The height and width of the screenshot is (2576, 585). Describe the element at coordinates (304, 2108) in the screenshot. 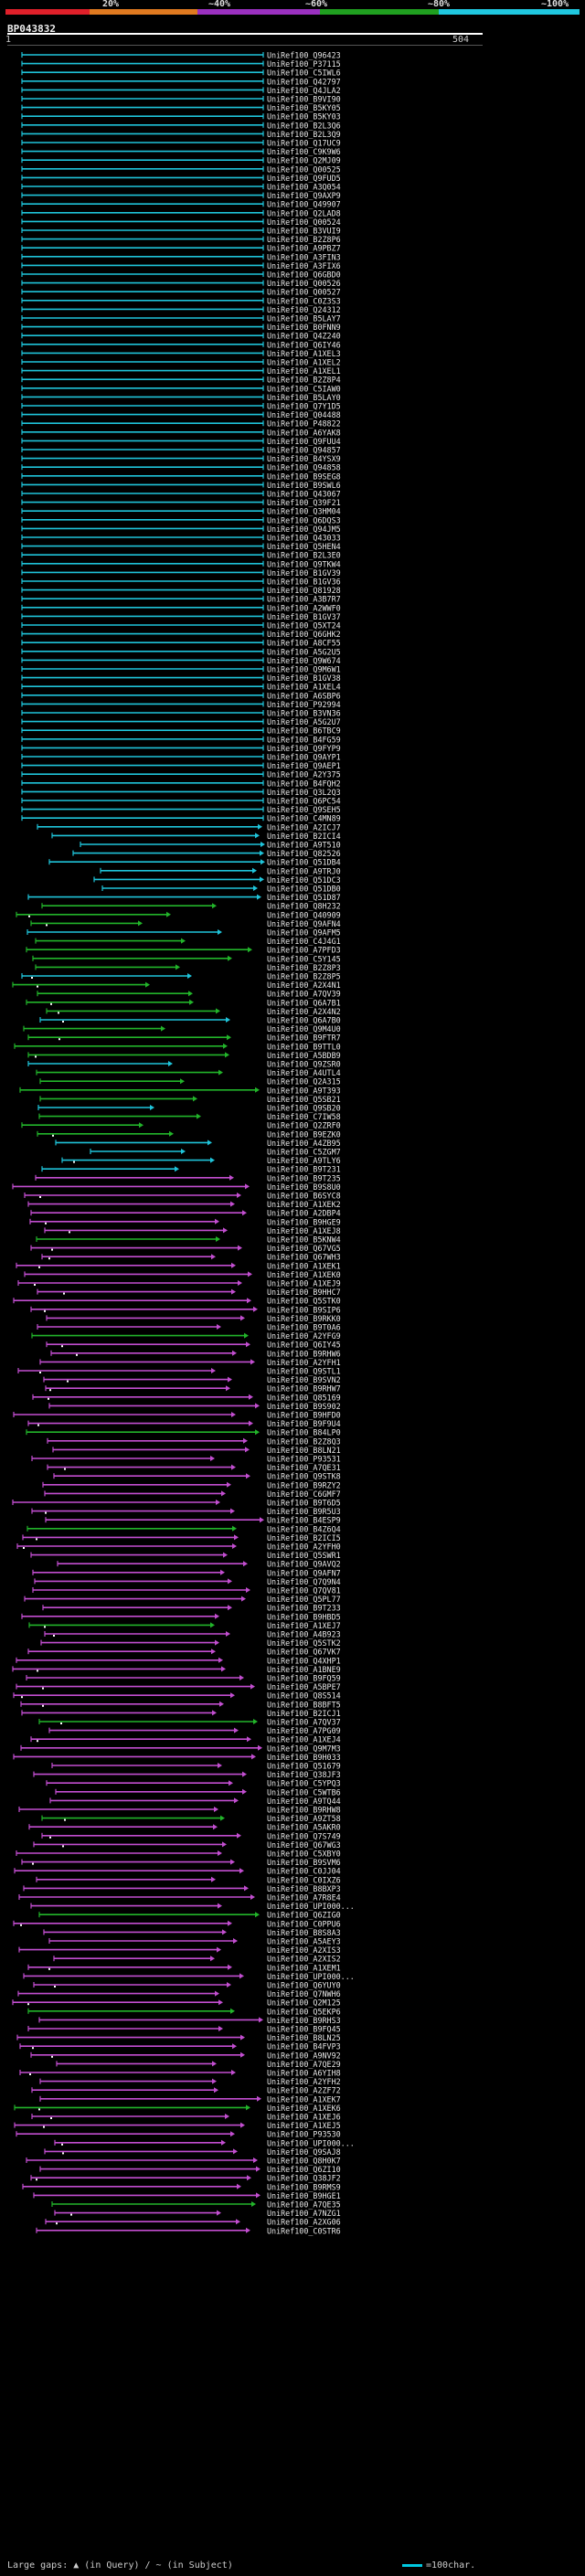

I see `hit-label: UniRef100_A1XEK6` at that location.